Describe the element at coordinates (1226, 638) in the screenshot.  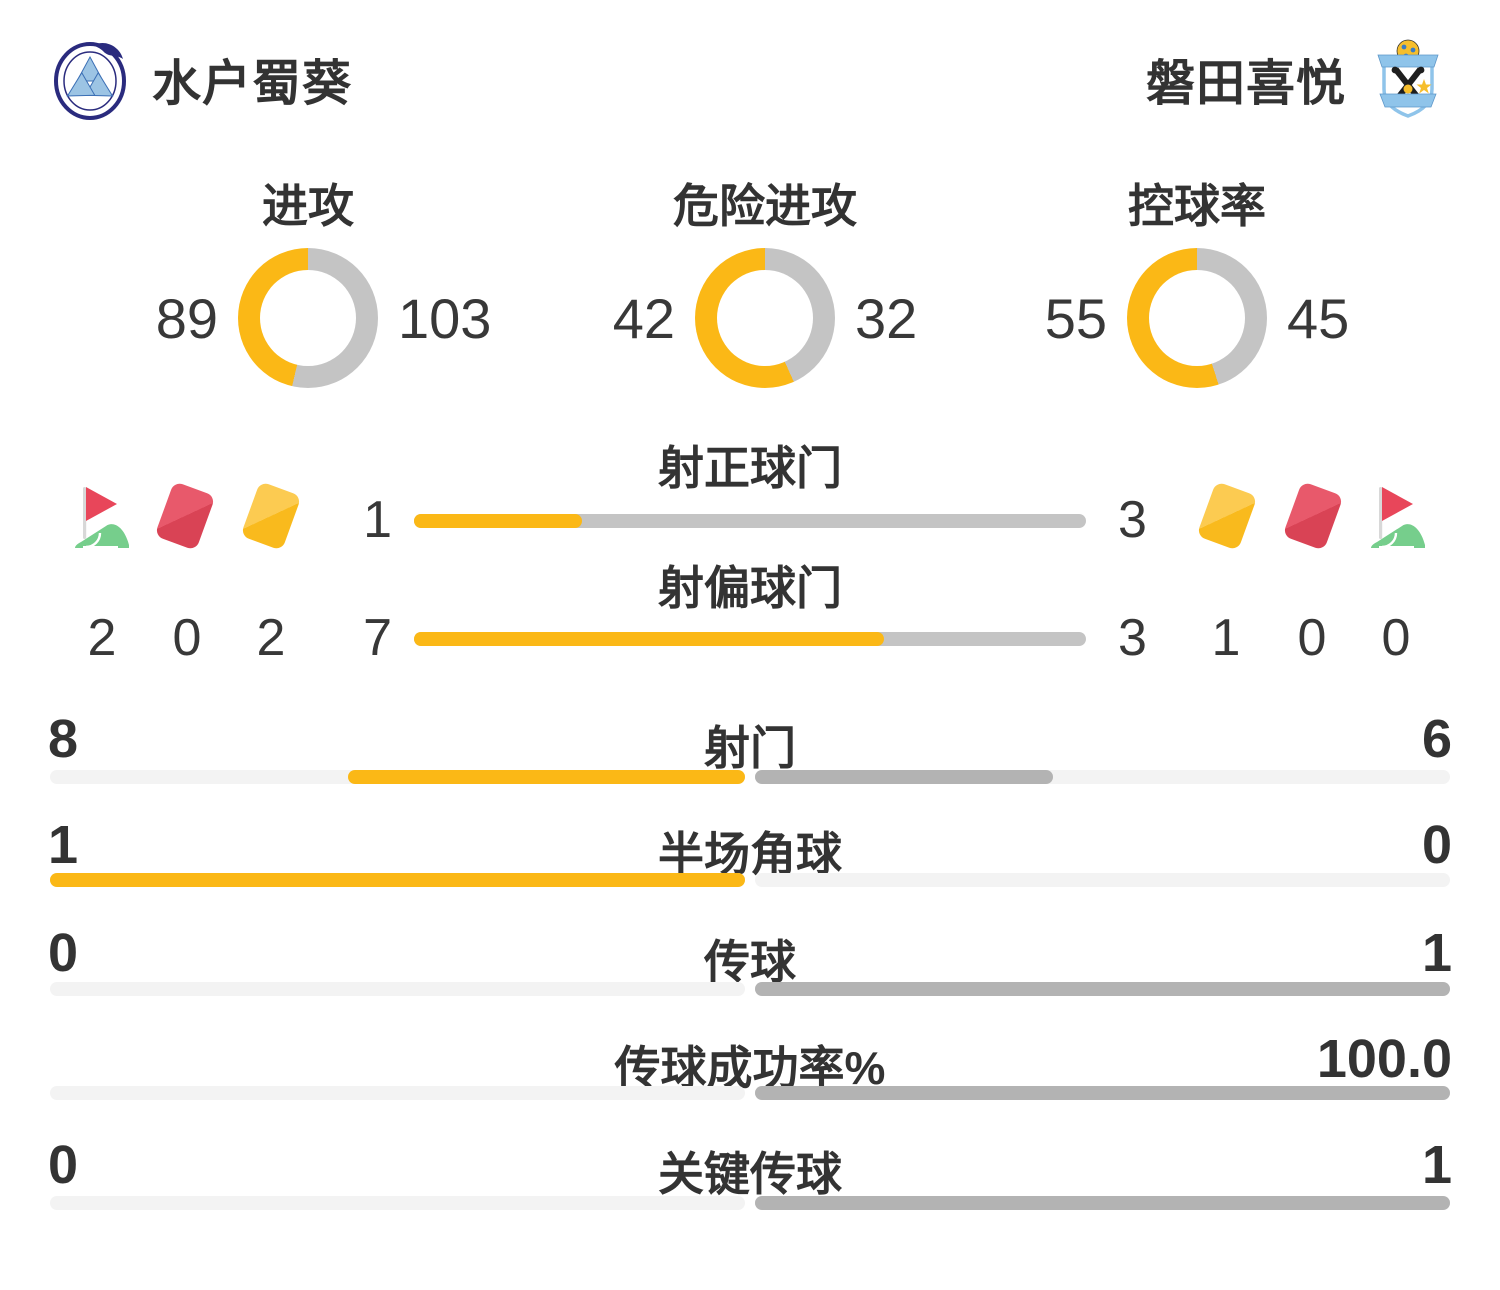
I see `away-yellow-cards-count: 1` at that location.